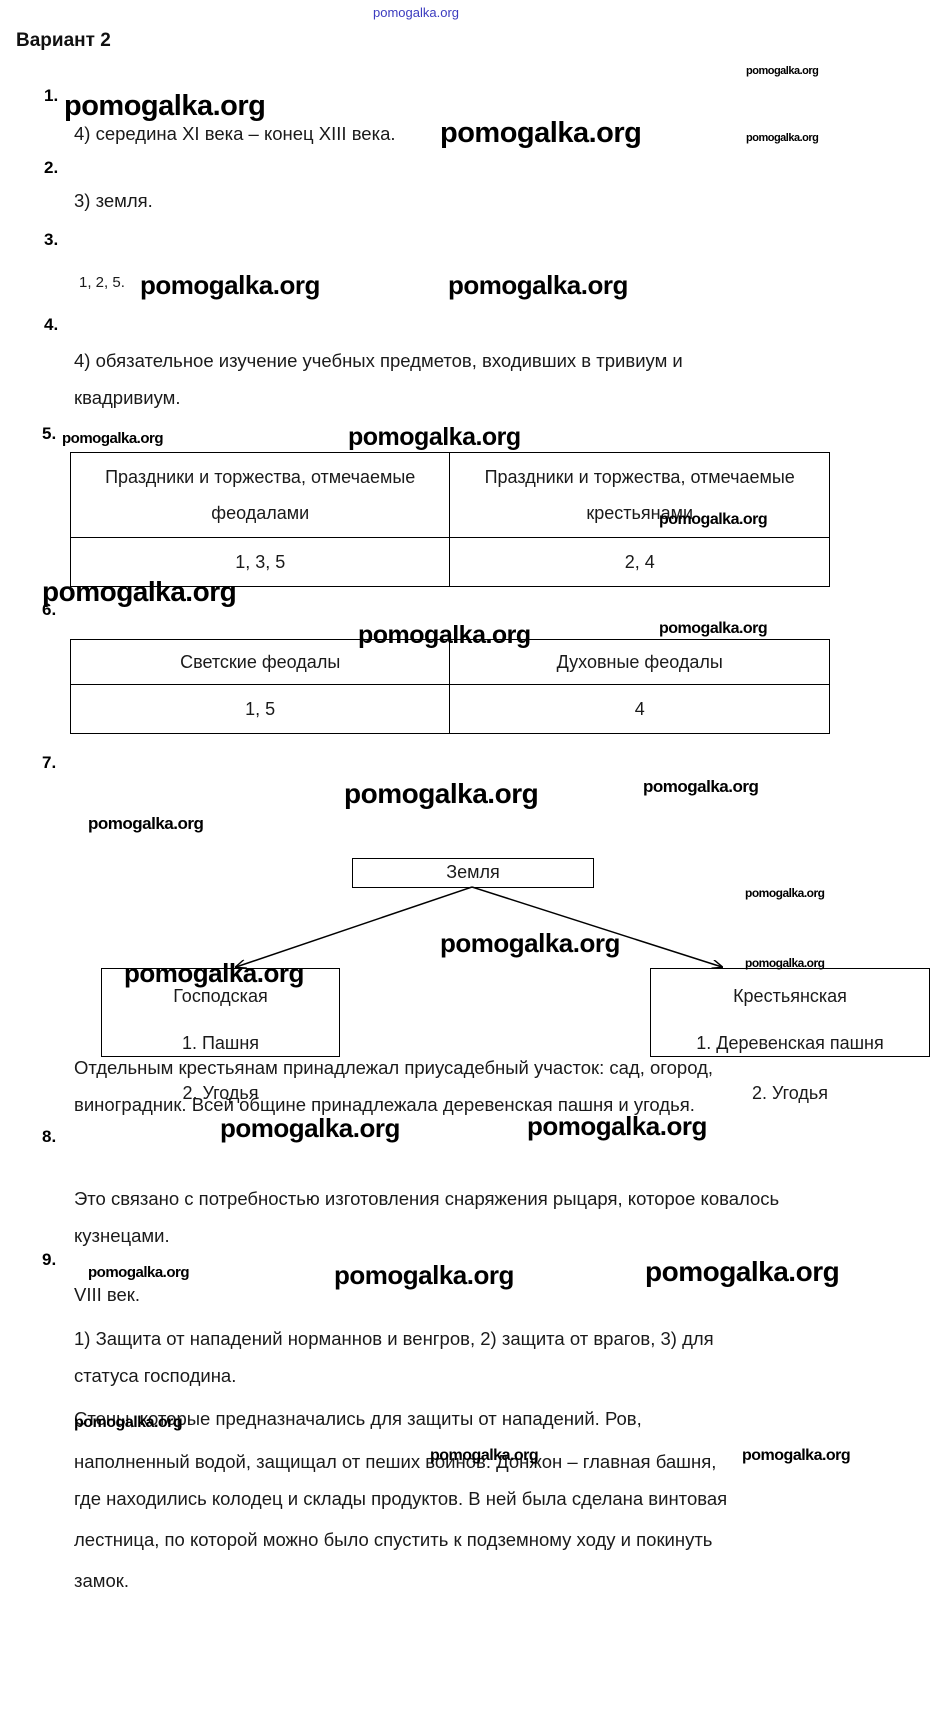  What do you see at coordinates (51, 239) in the screenshot?
I see `question-number-3: 3.` at bounding box center [51, 239].